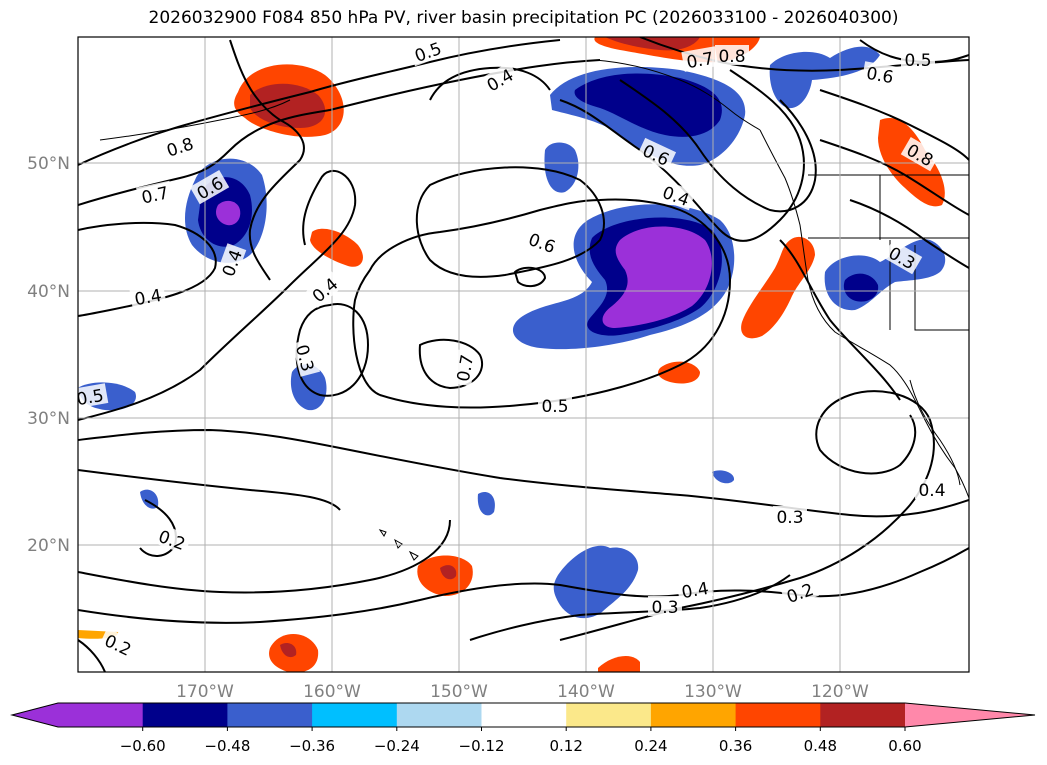 The width and height of the screenshot is (1047, 765). What do you see at coordinates (48, 546) in the screenshot?
I see `latitude-label: 20°N` at bounding box center [48, 546].